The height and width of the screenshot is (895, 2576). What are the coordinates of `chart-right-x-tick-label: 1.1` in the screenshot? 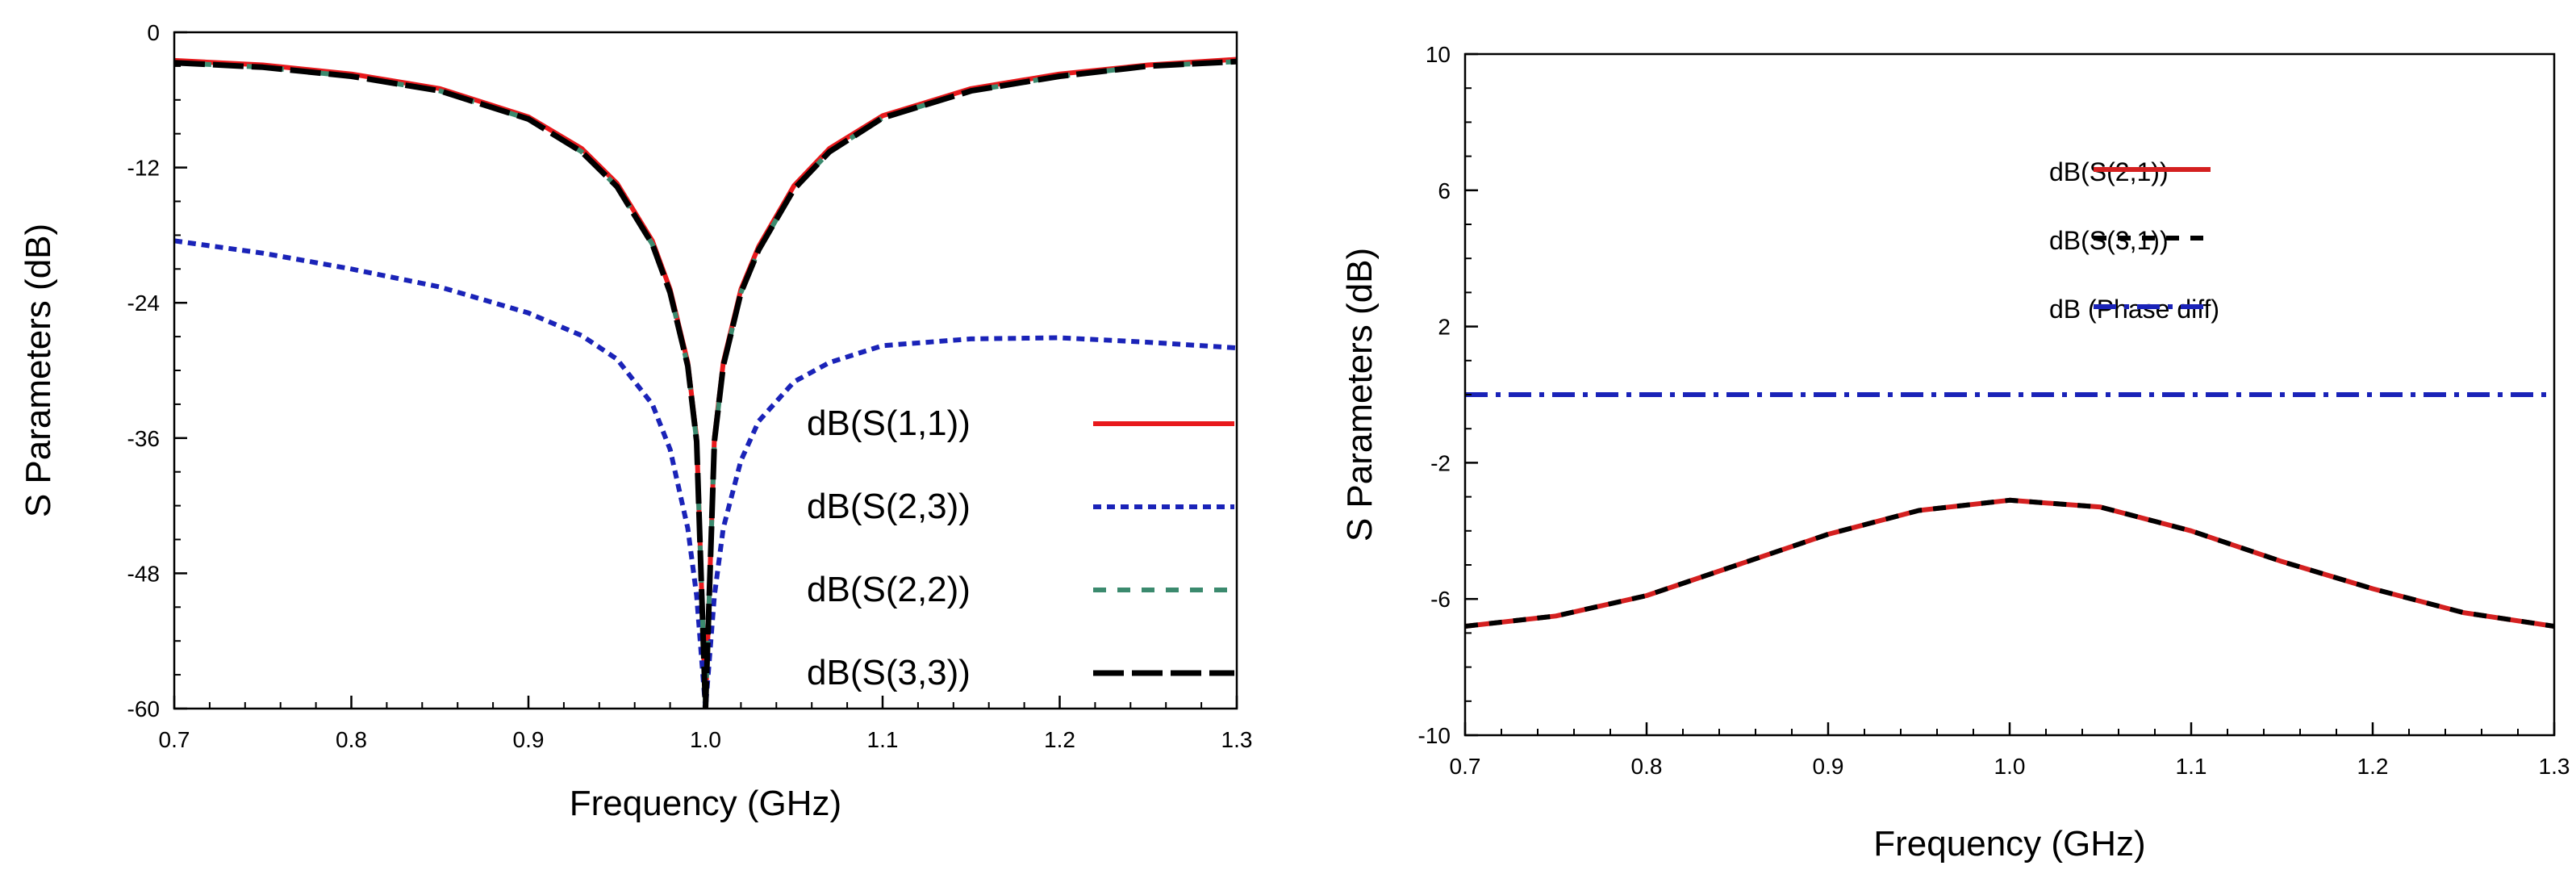 It's located at (2191, 767).